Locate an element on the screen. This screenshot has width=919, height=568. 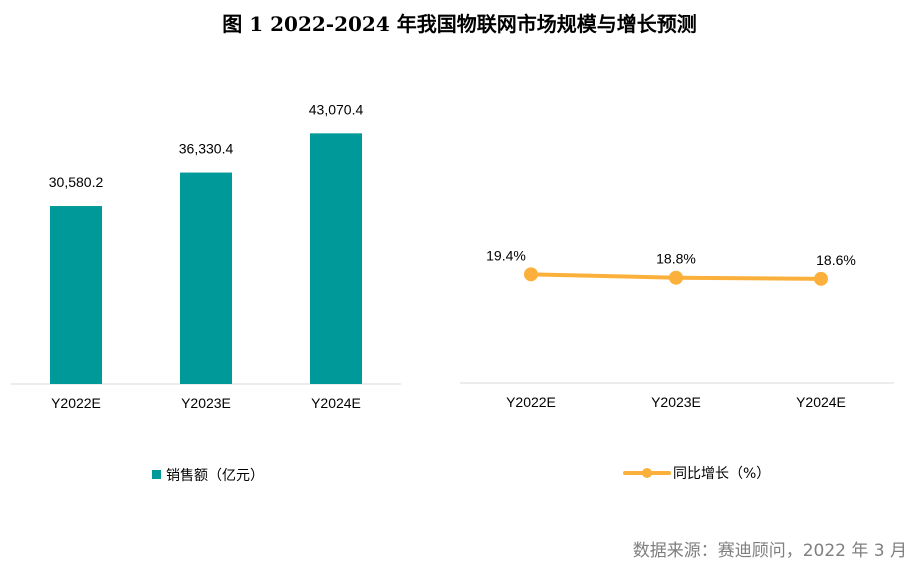
bar-x-tick-label: Y2022E is located at coordinates (76, 403).